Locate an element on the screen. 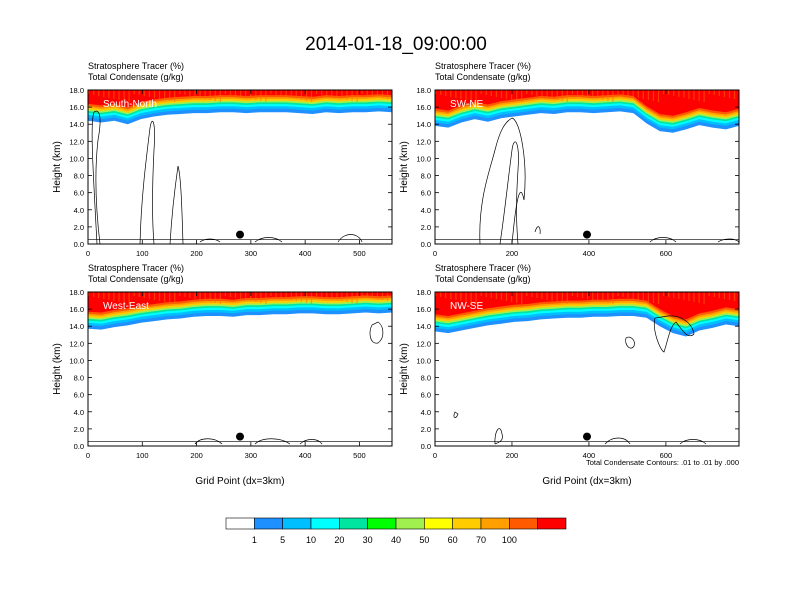 The width and height of the screenshot is (792, 612). x-axis-label: Grid Point (dx=3km) is located at coordinates (586, 481).